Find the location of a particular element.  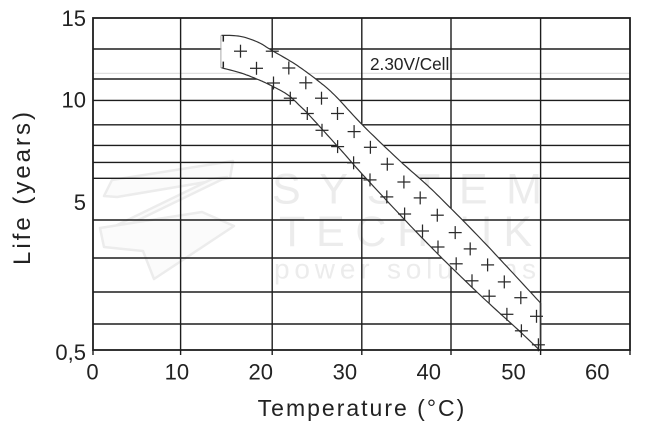

svg-text: 15 is located at coordinates (74, 18).